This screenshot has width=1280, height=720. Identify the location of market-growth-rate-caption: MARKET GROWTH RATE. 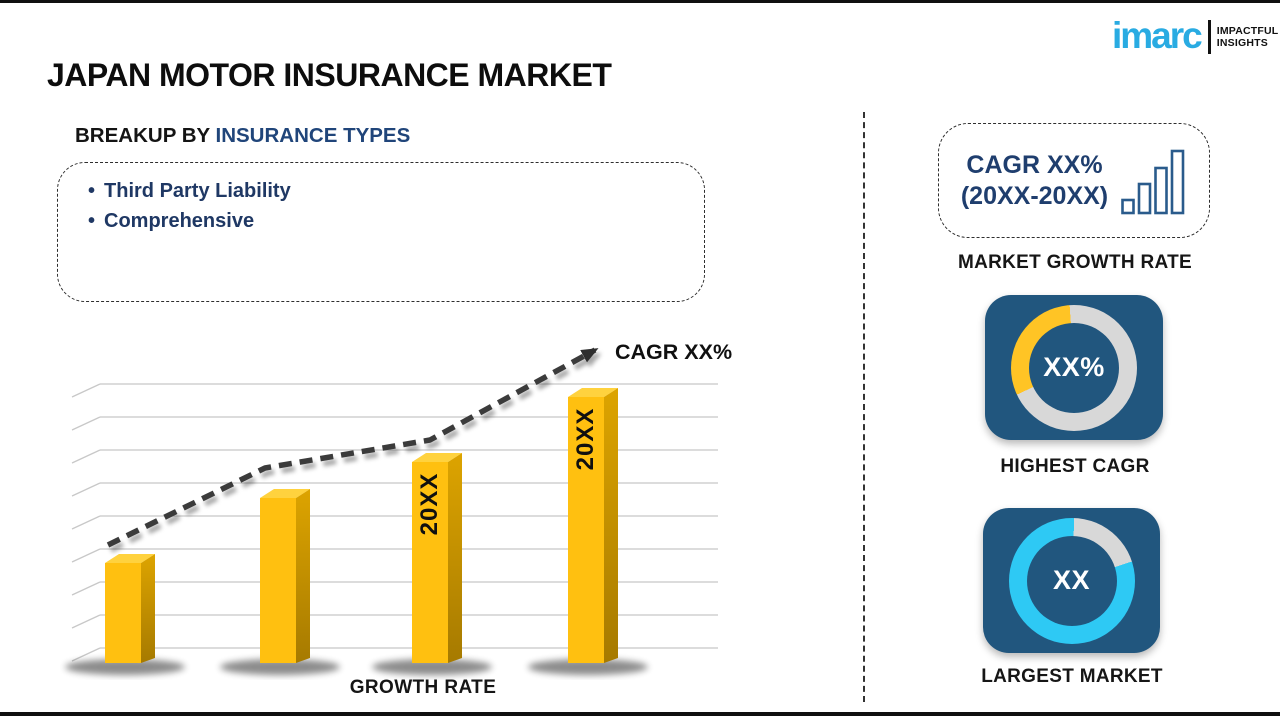
(1075, 262).